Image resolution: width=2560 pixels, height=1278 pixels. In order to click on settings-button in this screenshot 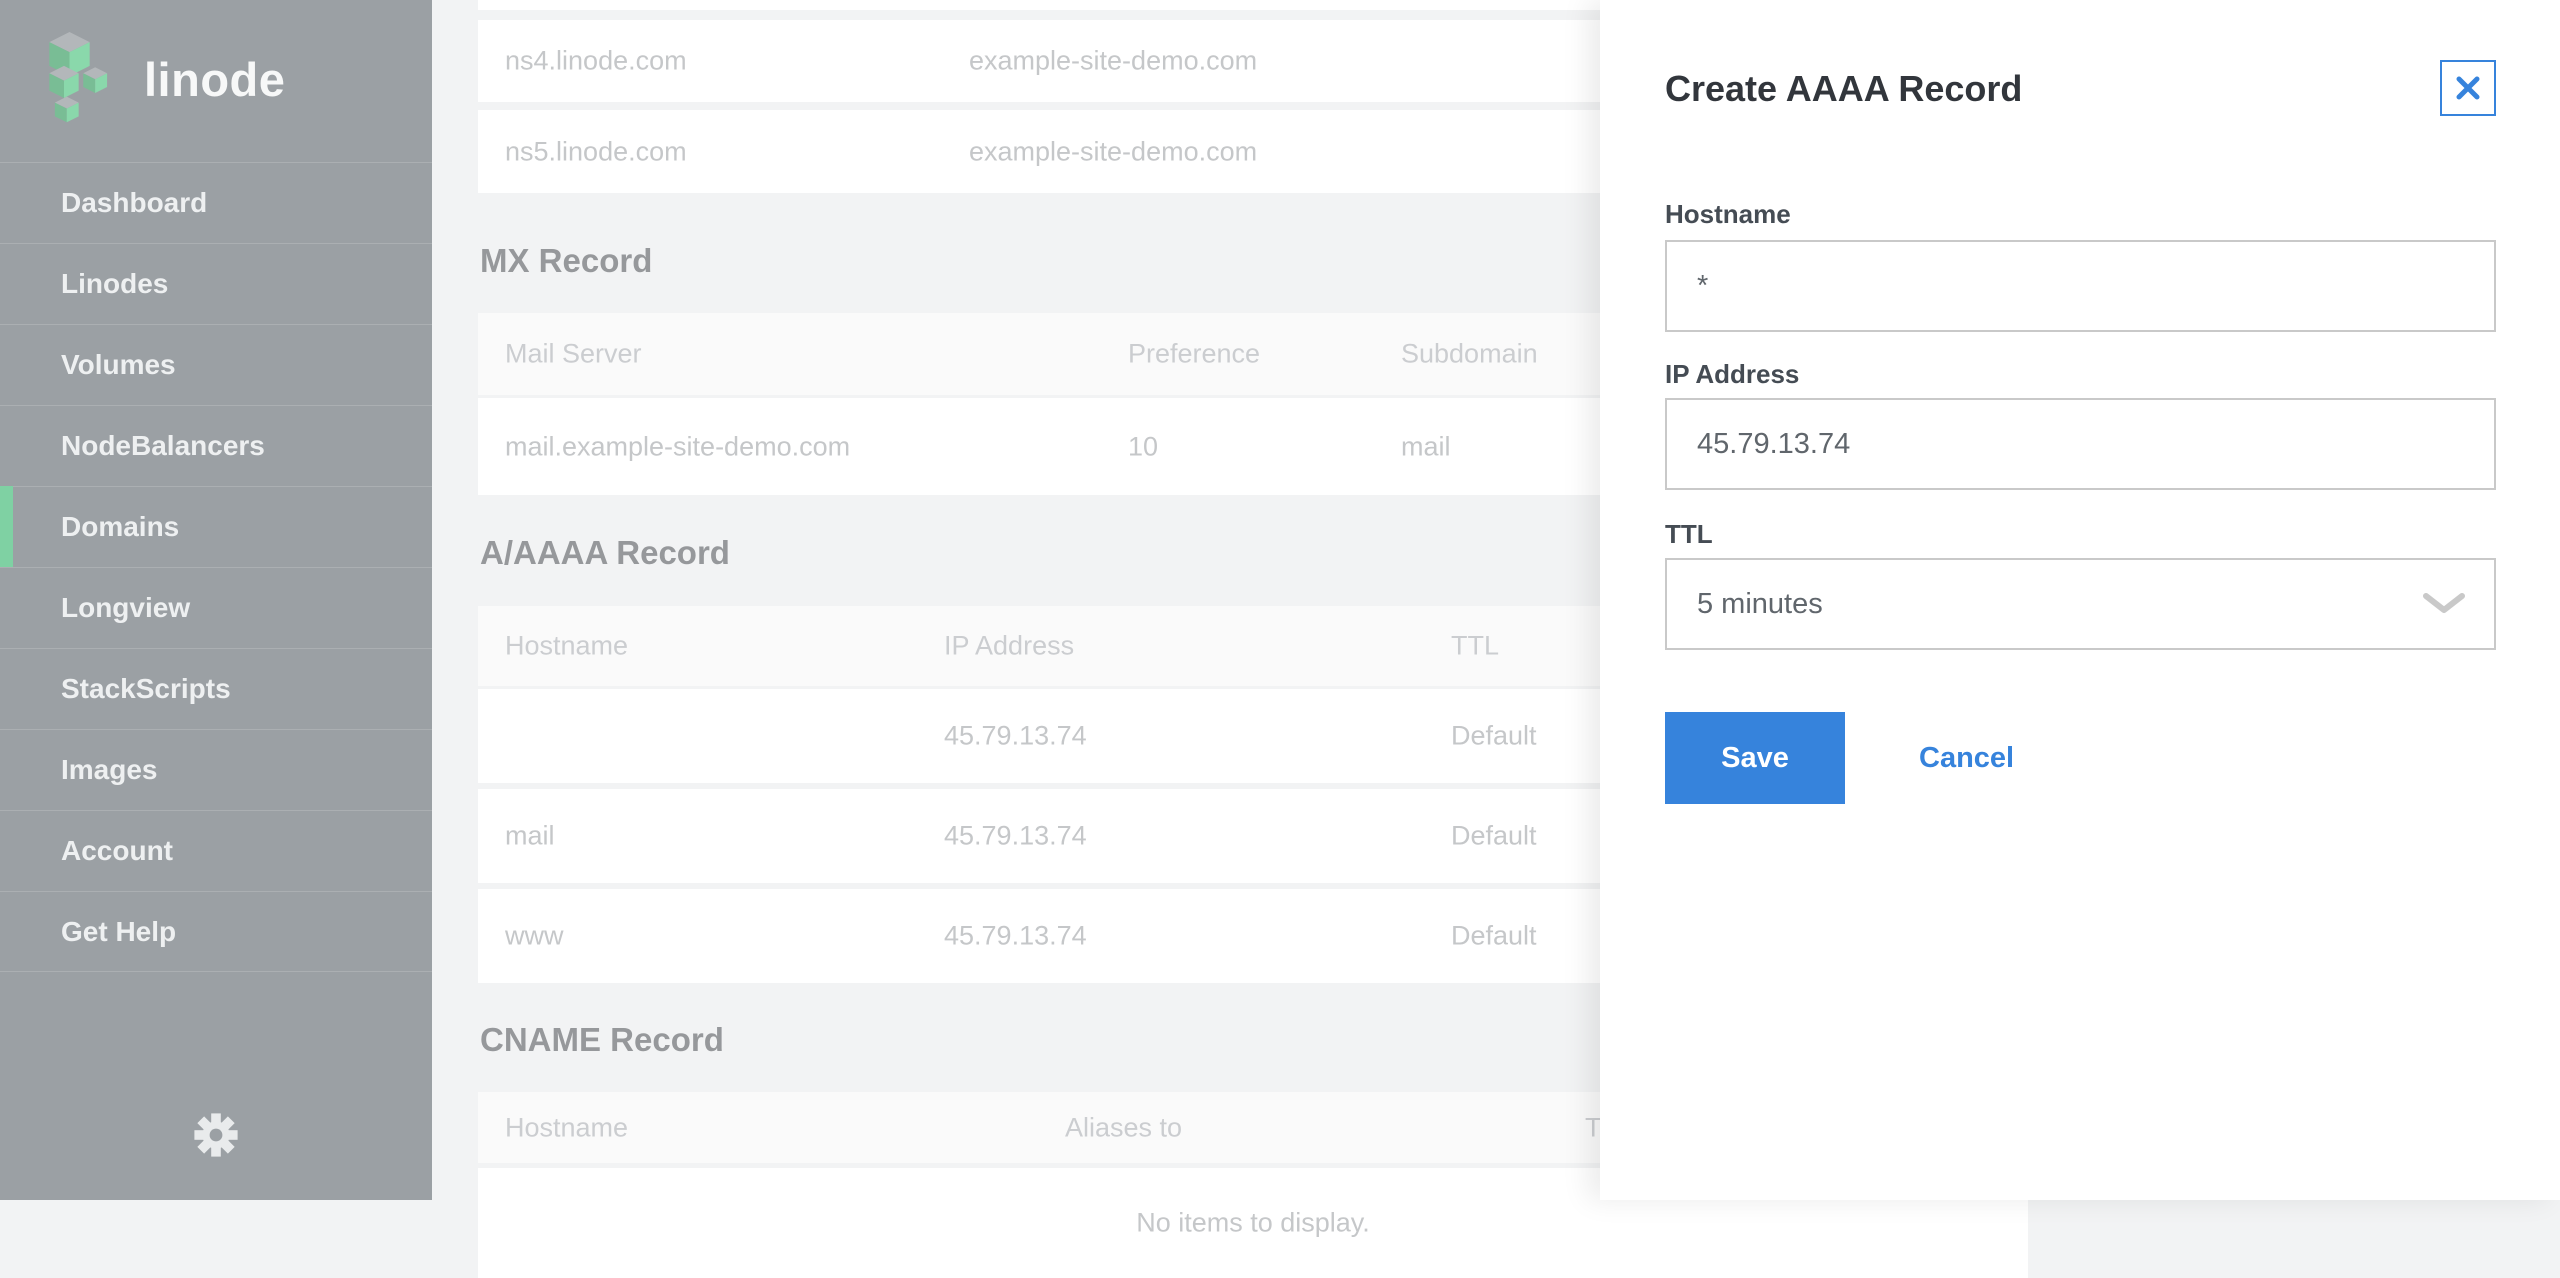, I will do `click(216, 1137)`.